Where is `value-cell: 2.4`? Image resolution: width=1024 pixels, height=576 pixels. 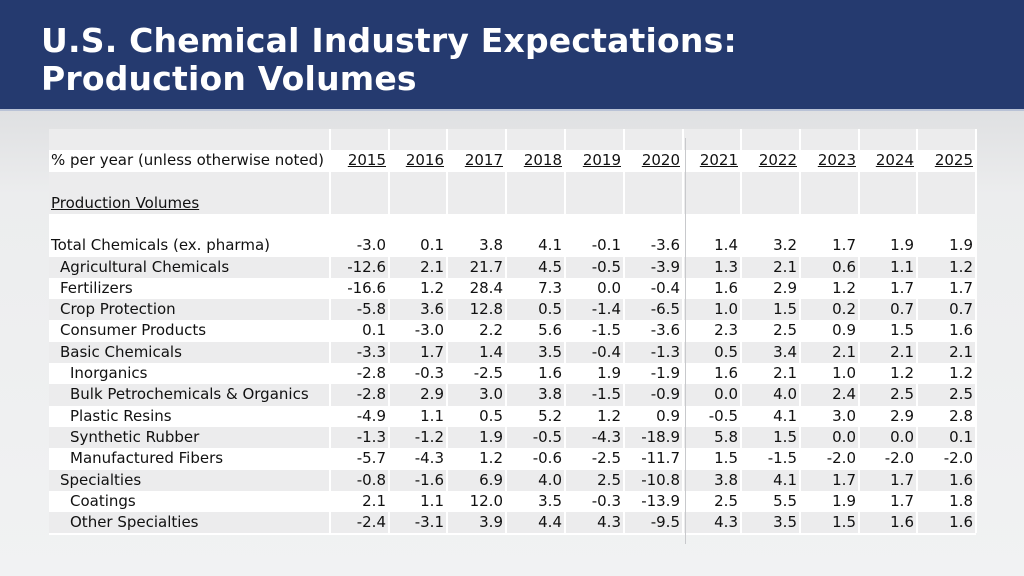 value-cell: 2.4 is located at coordinates (830, 395).